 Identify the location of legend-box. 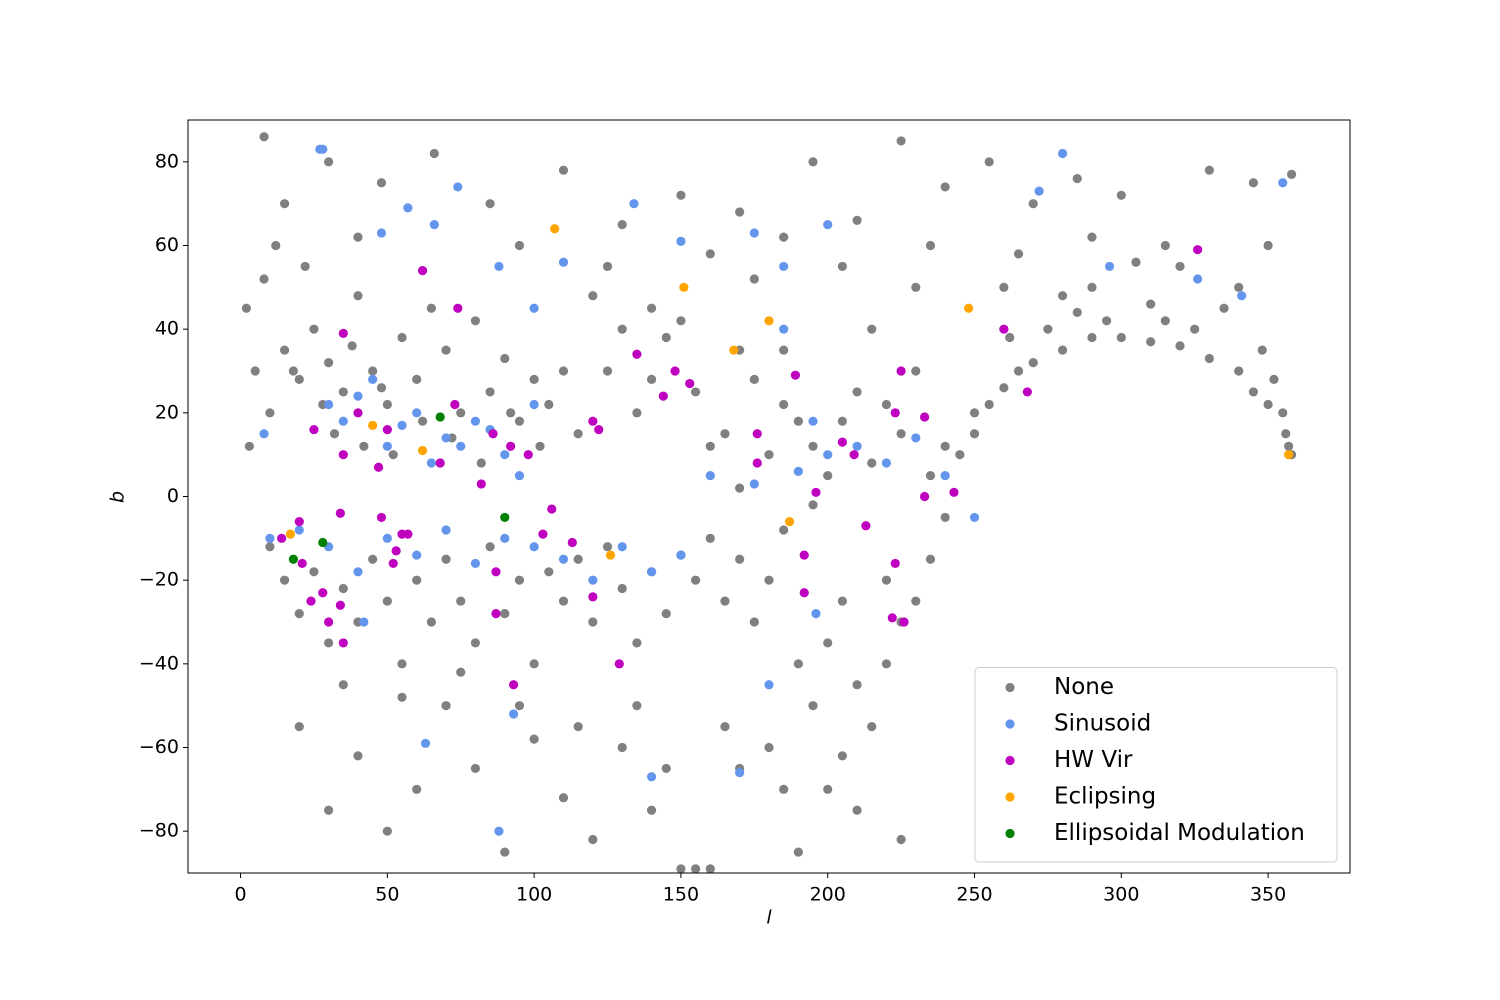
(1156, 765).